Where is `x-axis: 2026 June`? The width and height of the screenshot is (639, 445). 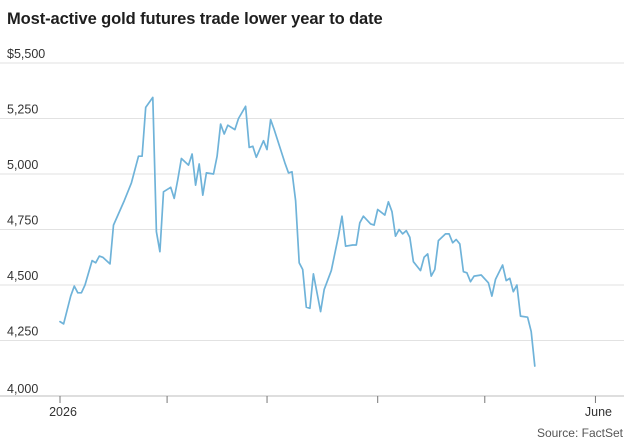
x-axis: 2026 June is located at coordinates (312, 407).